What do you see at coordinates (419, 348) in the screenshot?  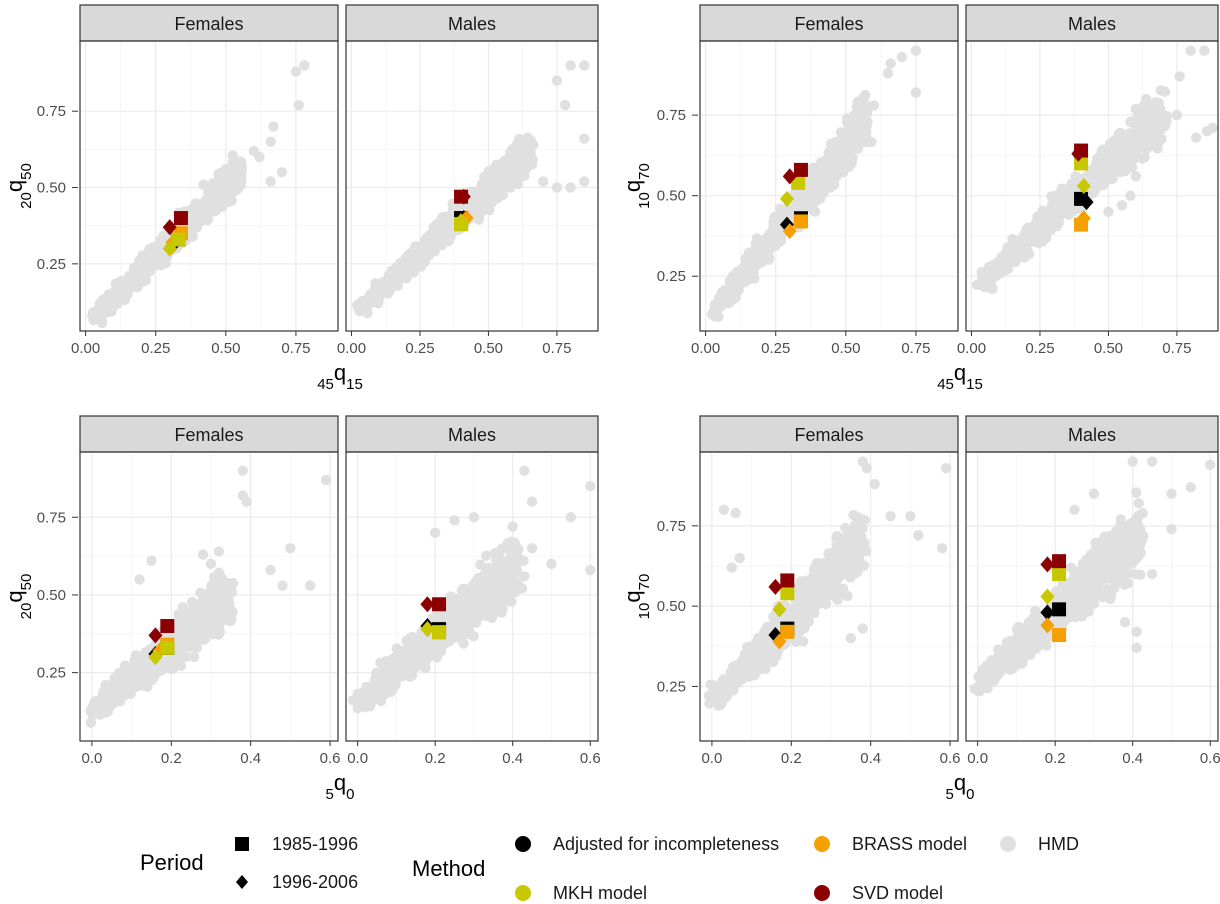 I see `x-tick-label: 0.25` at bounding box center [419, 348].